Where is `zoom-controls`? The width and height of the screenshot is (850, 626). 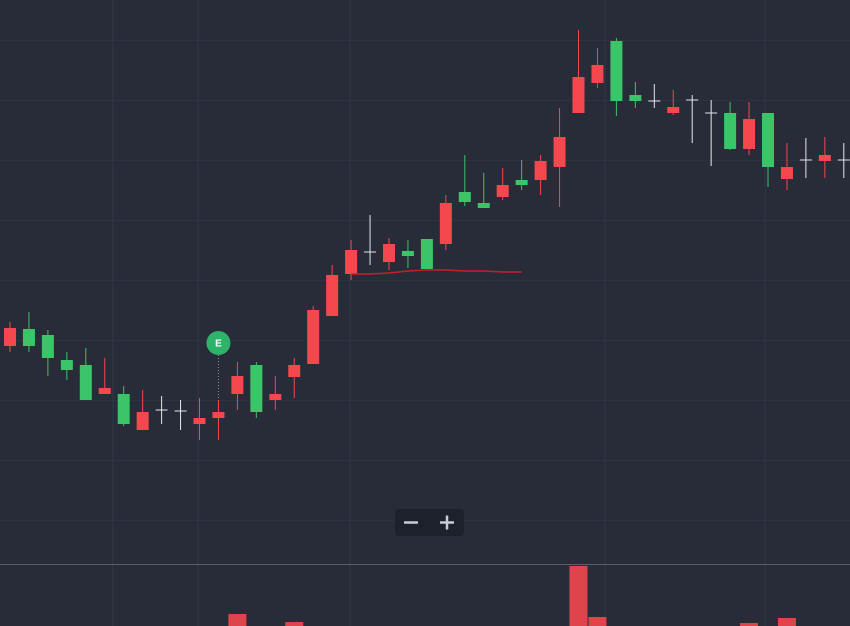 zoom-controls is located at coordinates (429, 522).